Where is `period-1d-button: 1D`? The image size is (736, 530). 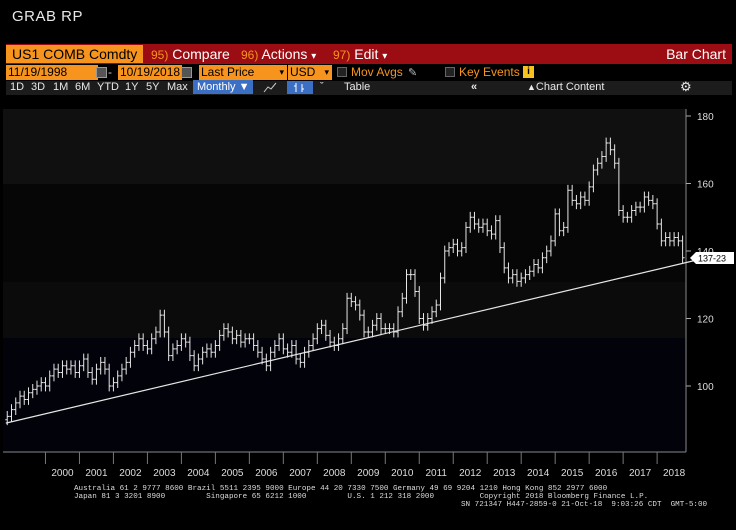 period-1d-button: 1D is located at coordinates (17, 87).